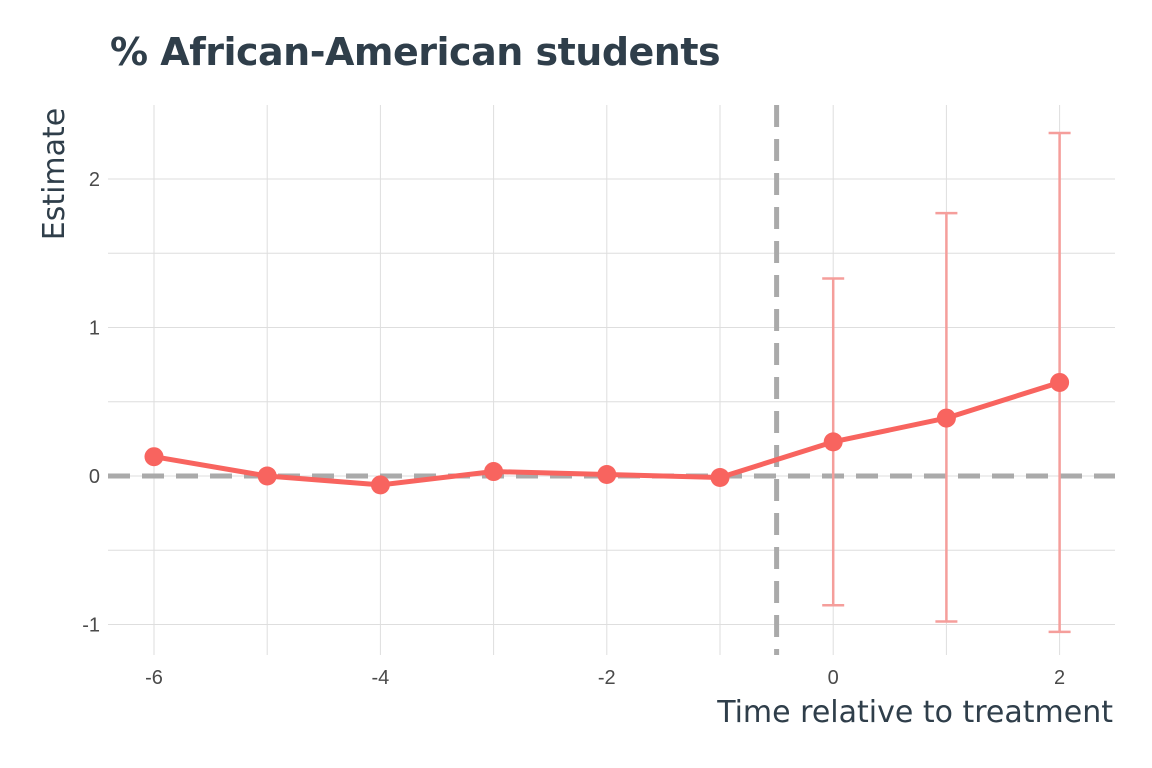  Describe the element at coordinates (54, 174) in the screenshot. I see `y-axis-title: Estimate` at that location.